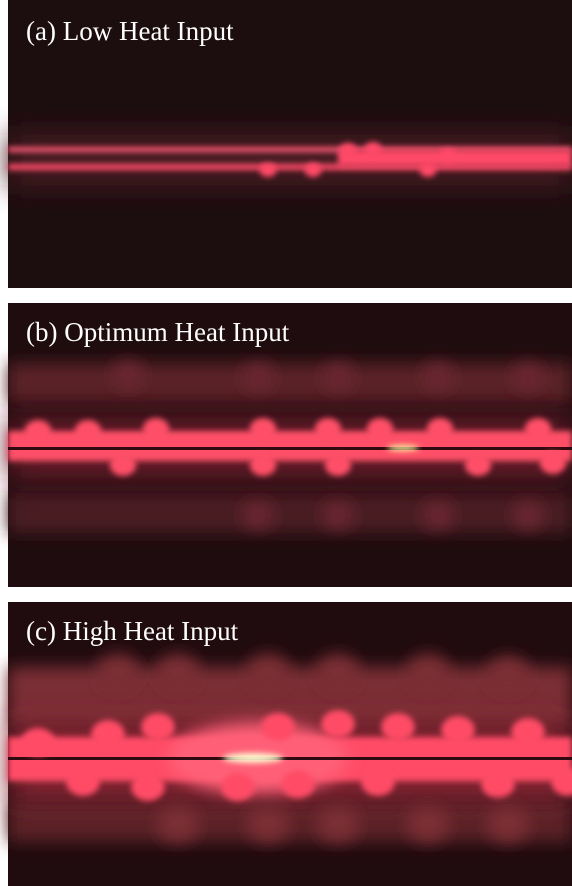  Describe the element at coordinates (130, 31) in the screenshot. I see `panel-label: (a) Low Heat Input` at that location.